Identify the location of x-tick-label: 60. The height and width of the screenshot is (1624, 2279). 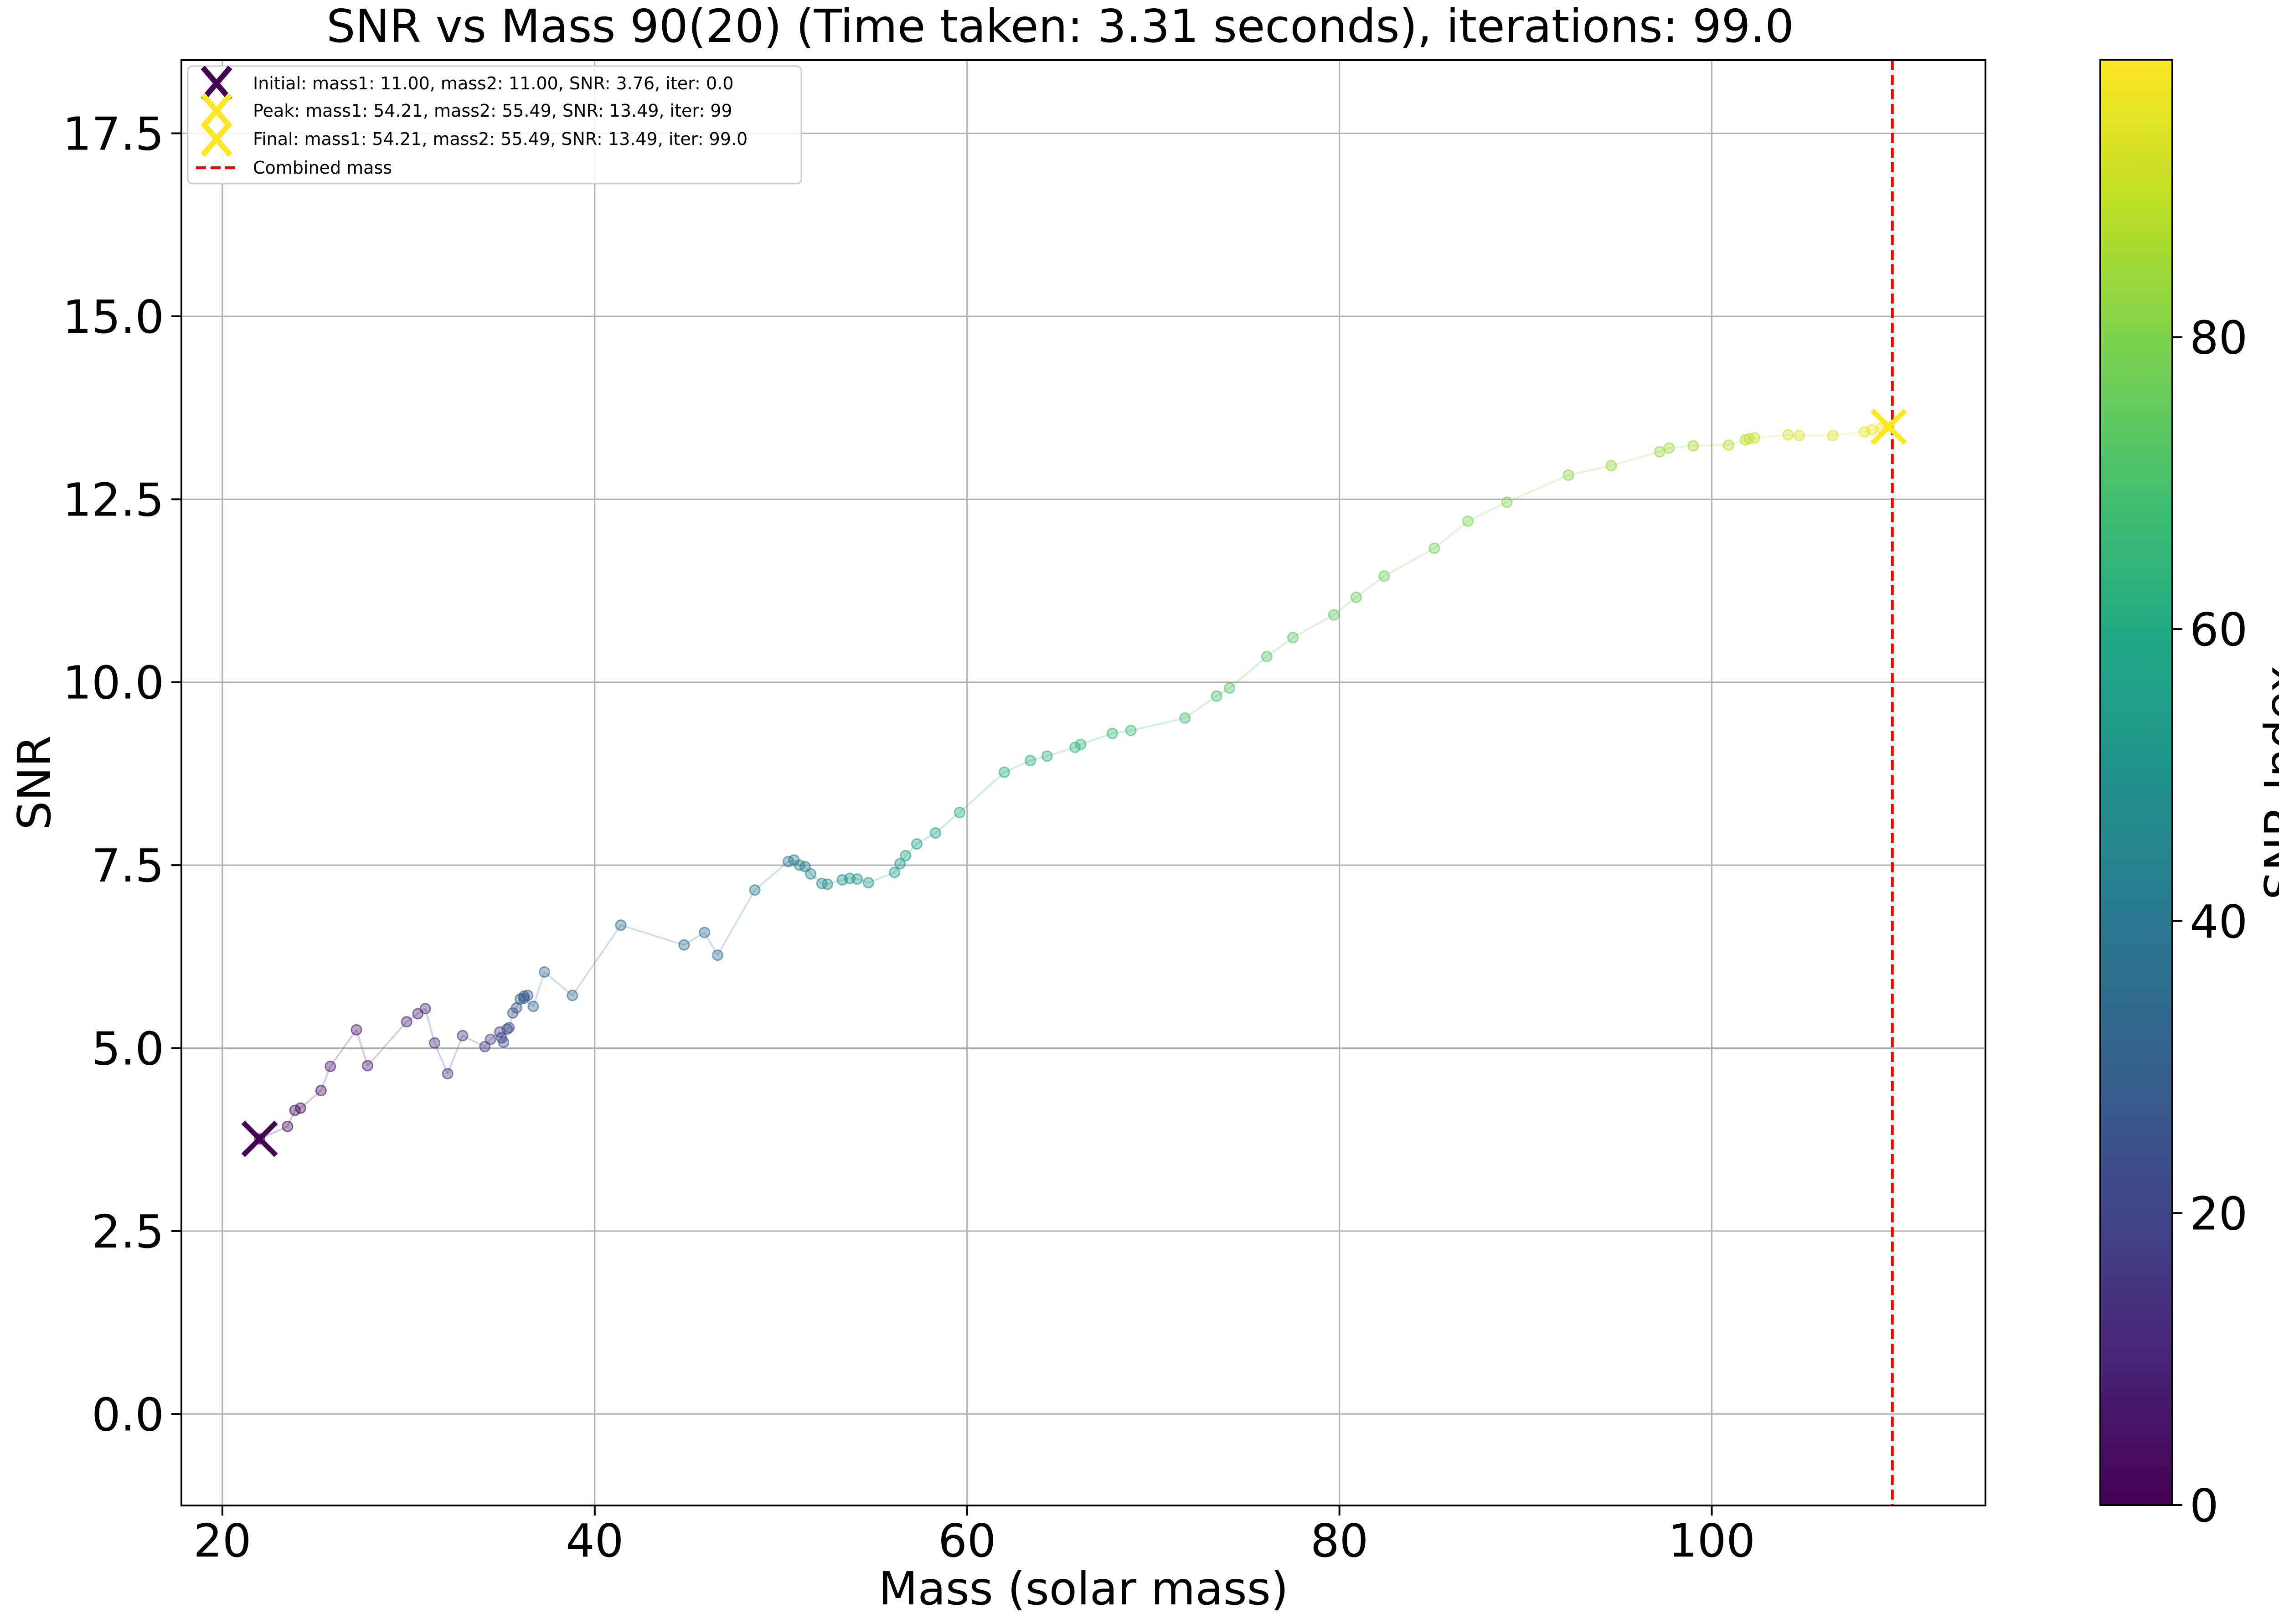
(967, 1540).